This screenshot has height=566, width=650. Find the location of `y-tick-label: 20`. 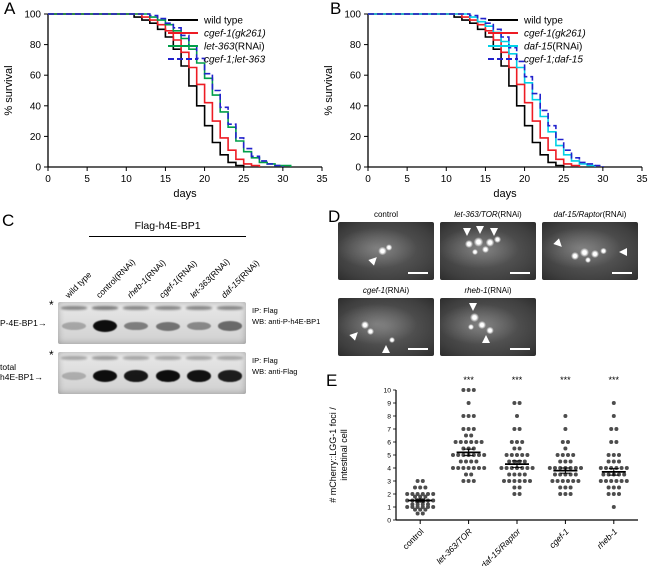

y-tick-label: 20 is located at coordinates (36, 137).